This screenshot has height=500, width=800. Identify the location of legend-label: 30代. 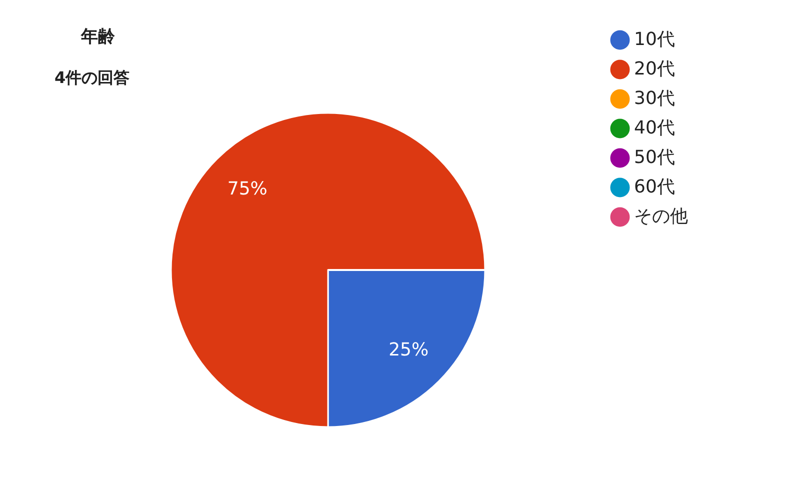
(654, 98).